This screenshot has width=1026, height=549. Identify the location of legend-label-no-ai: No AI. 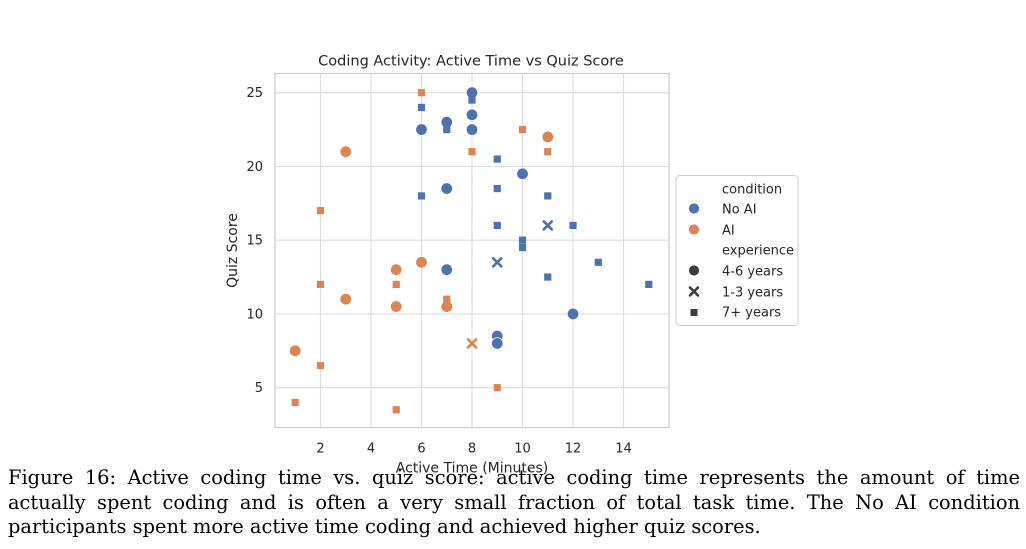
(739, 210).